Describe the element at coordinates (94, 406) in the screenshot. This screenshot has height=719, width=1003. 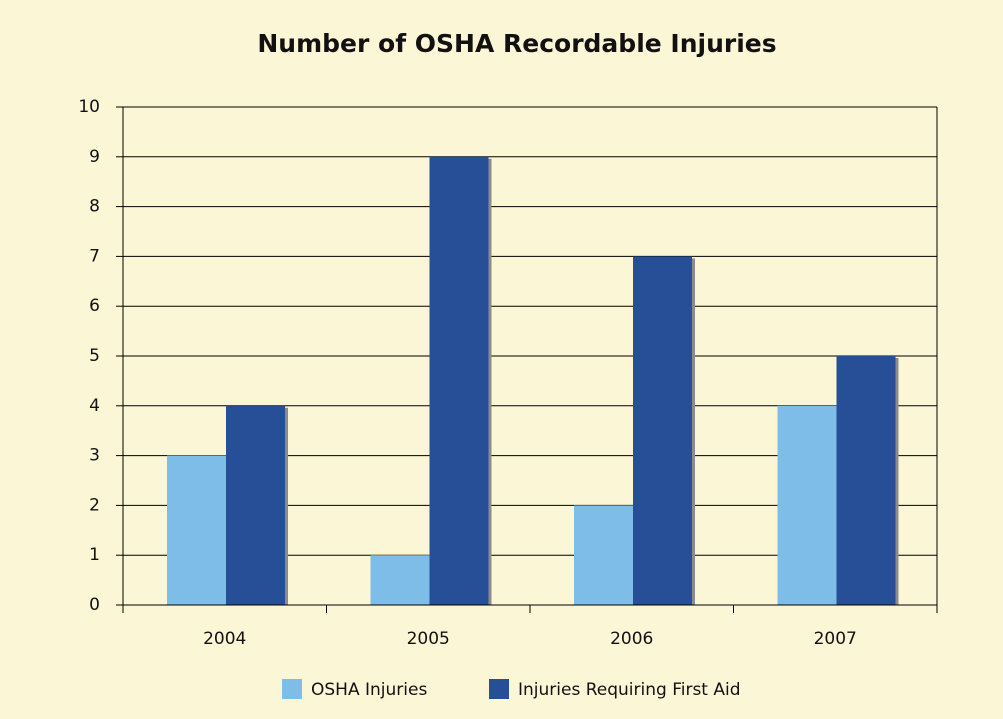
I see `y-tick-label: 4` at that location.